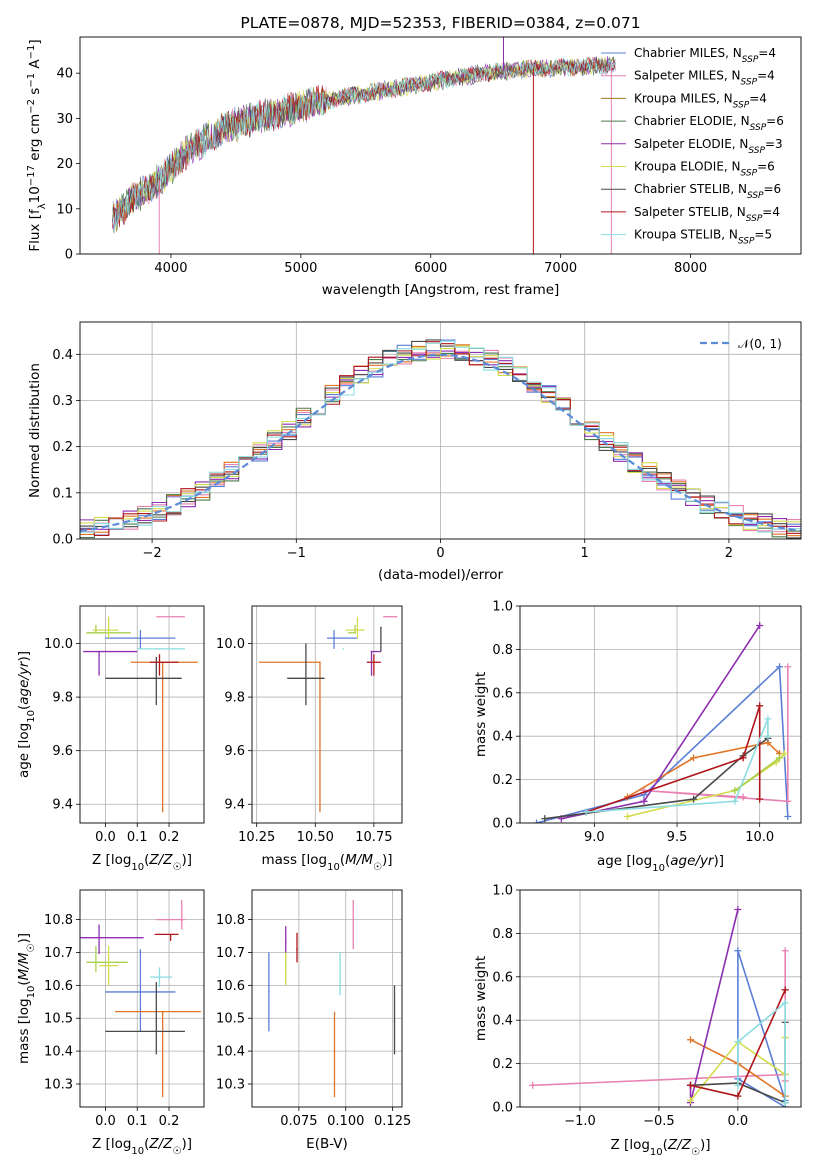 The height and width of the screenshot is (1170, 819). What do you see at coordinates (326, 862) in the screenshot?
I see `x-axis-label: mass [log10(M/M☉)]` at bounding box center [326, 862].